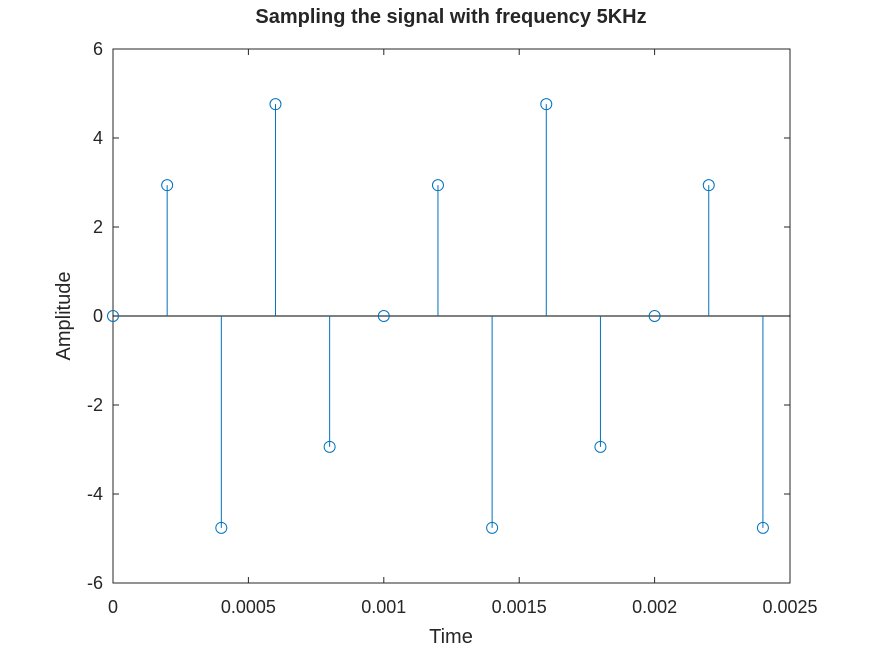  What do you see at coordinates (113, 607) in the screenshot?
I see `x-tick-label: 0` at bounding box center [113, 607].